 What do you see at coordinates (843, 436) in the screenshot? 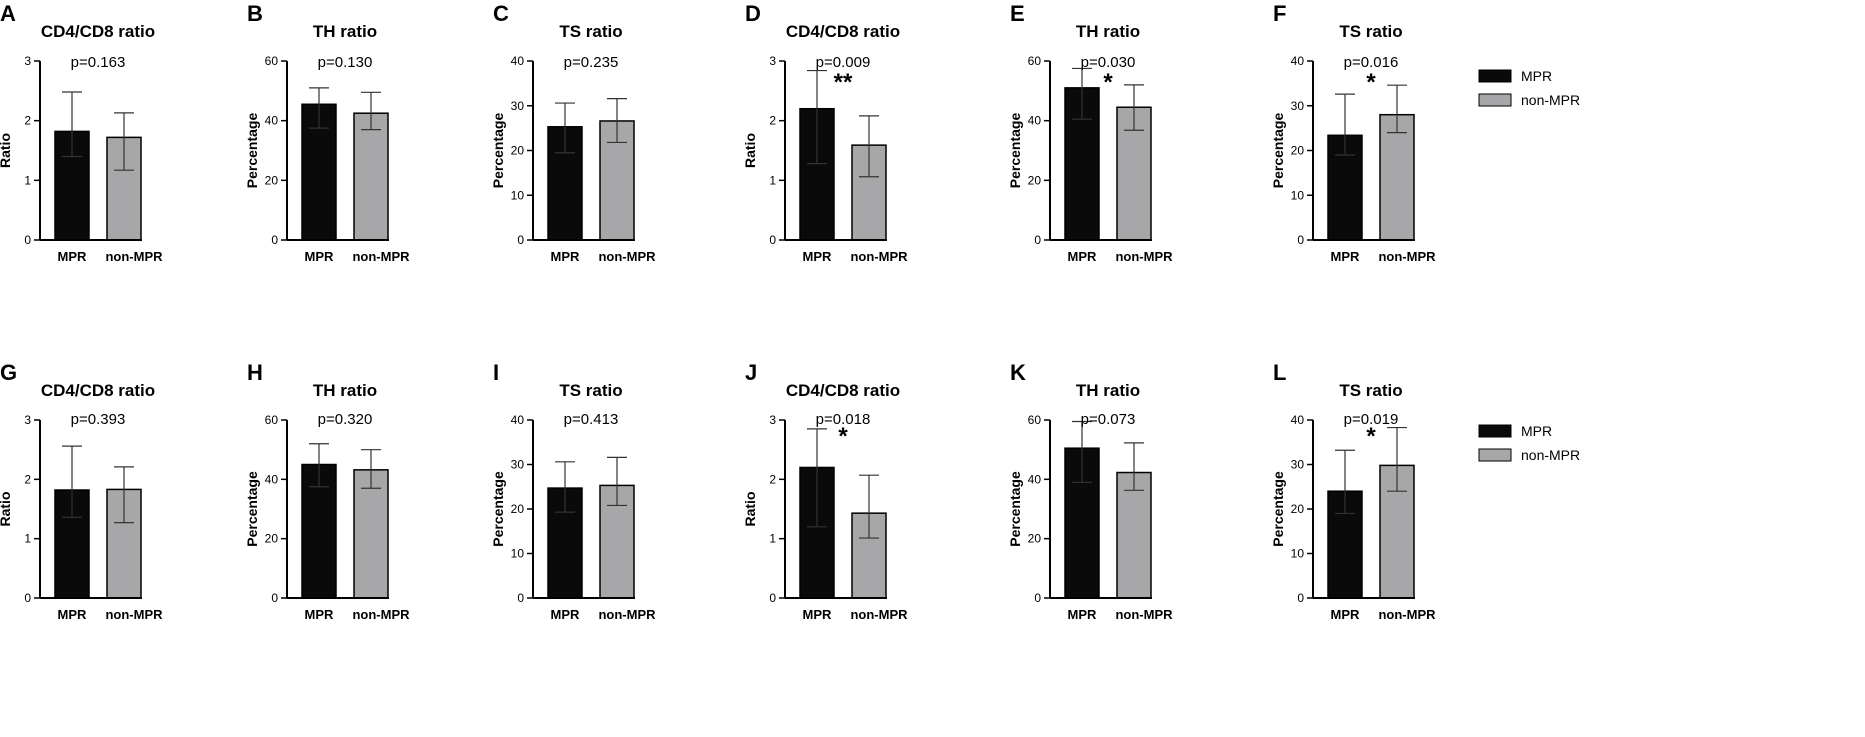
I see `panel-j-significance: *` at bounding box center [843, 436].